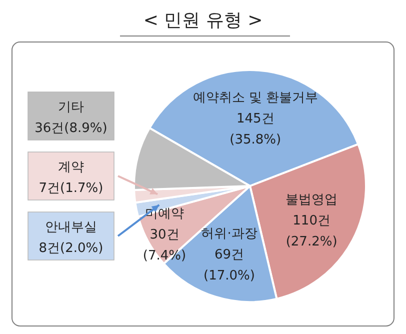 This screenshot has height=334, width=406. Describe the element at coordinates (312, 231) in the screenshot. I see `data-label: 110건 (27.2%)` at that location.